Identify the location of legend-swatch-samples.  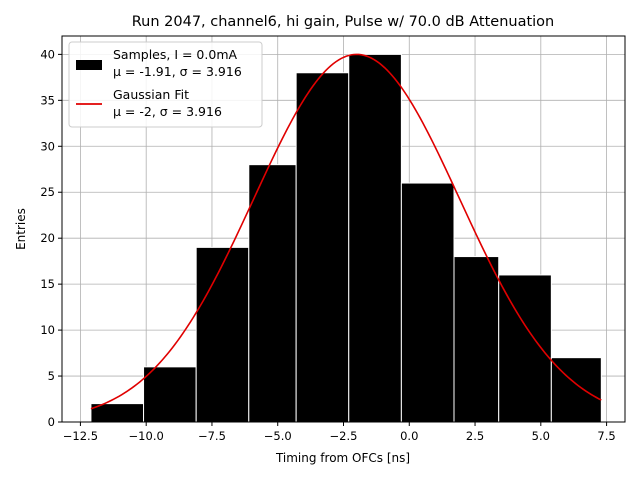
(89, 65).